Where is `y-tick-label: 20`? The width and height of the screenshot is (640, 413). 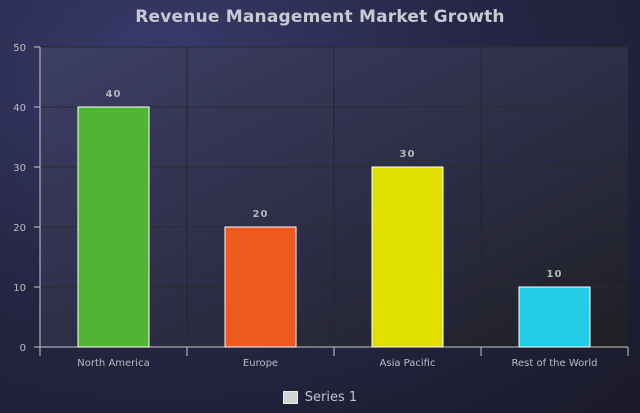 y-tick-label: 20 is located at coordinates (19, 228).